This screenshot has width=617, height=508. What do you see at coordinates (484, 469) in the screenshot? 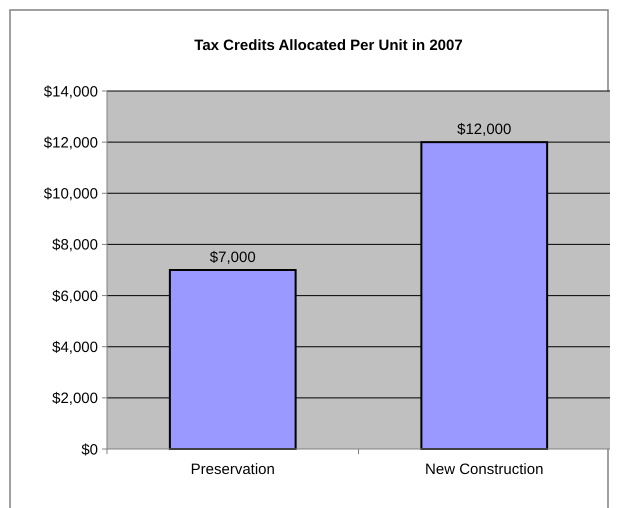
I see `x-tick-label: New Construction` at bounding box center [484, 469].